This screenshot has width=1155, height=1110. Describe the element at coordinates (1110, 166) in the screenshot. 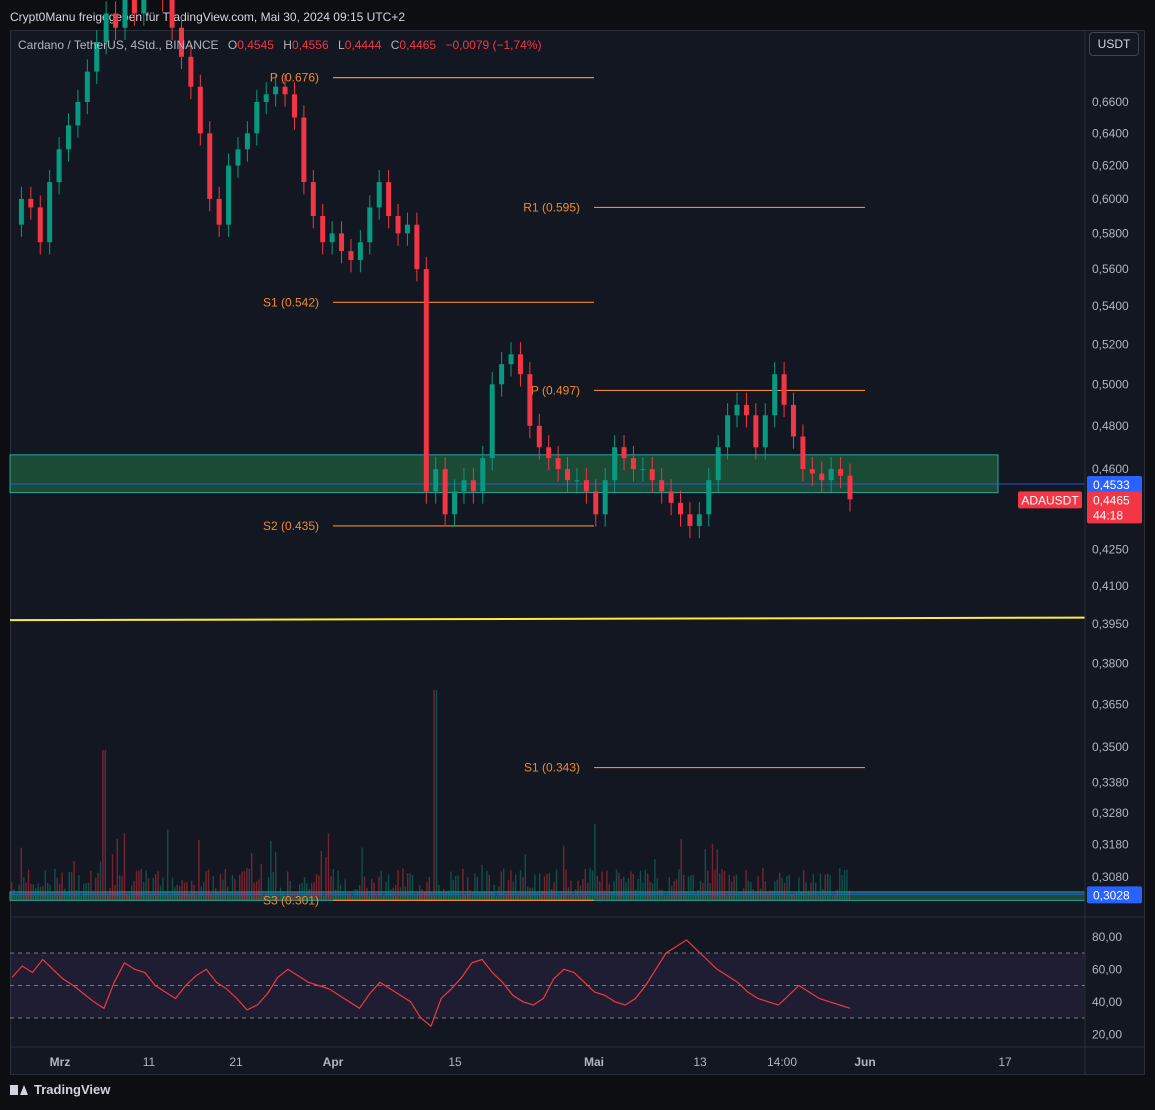

I see `price-tick-label: 0,6200` at that location.